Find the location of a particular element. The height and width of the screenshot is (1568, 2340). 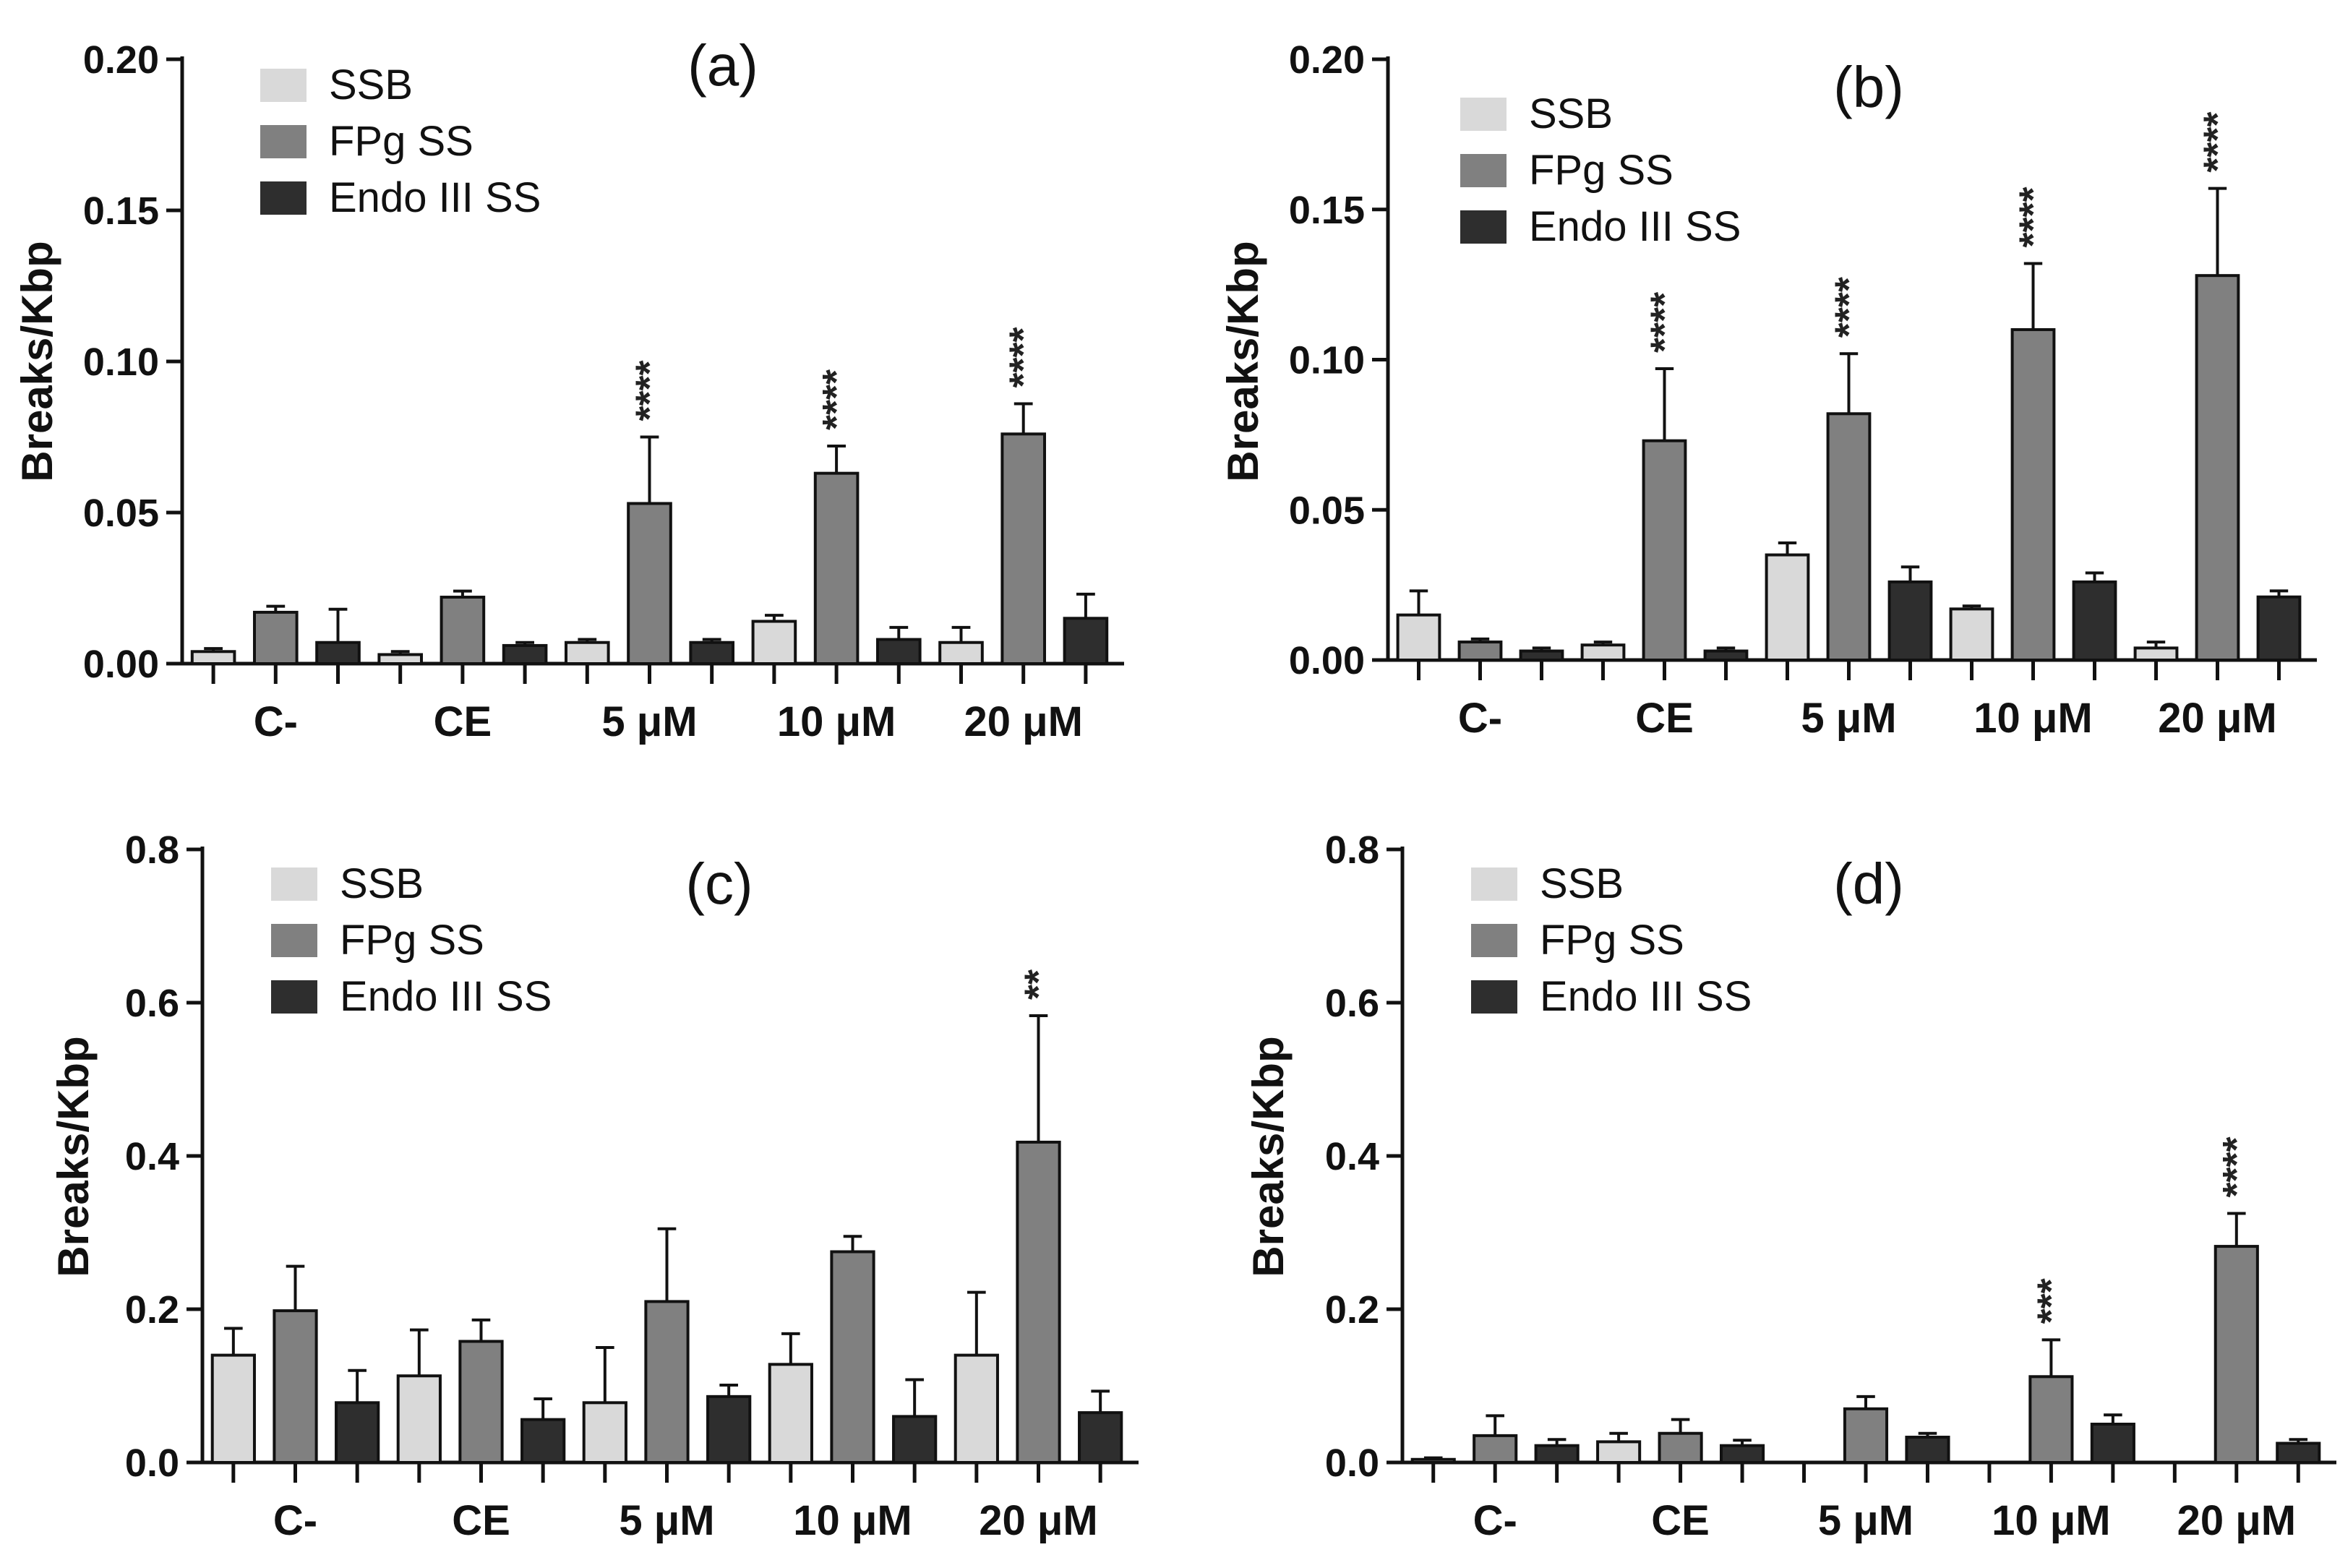

y-tick-label: 0.00 is located at coordinates (121, 664).